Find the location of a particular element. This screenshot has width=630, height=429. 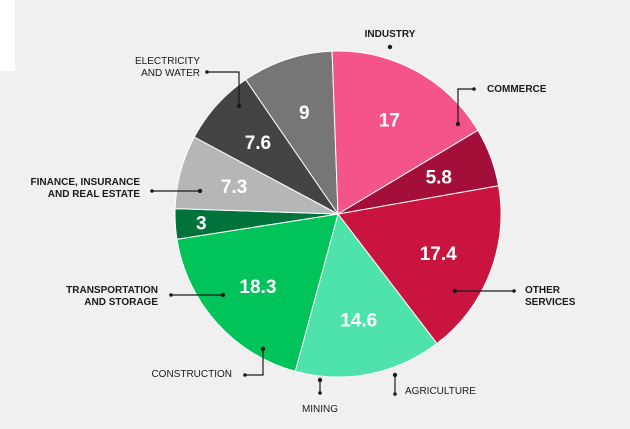

category-label-electricity-and-water: ELECTRICITY AND WATER is located at coordinates (167, 67).